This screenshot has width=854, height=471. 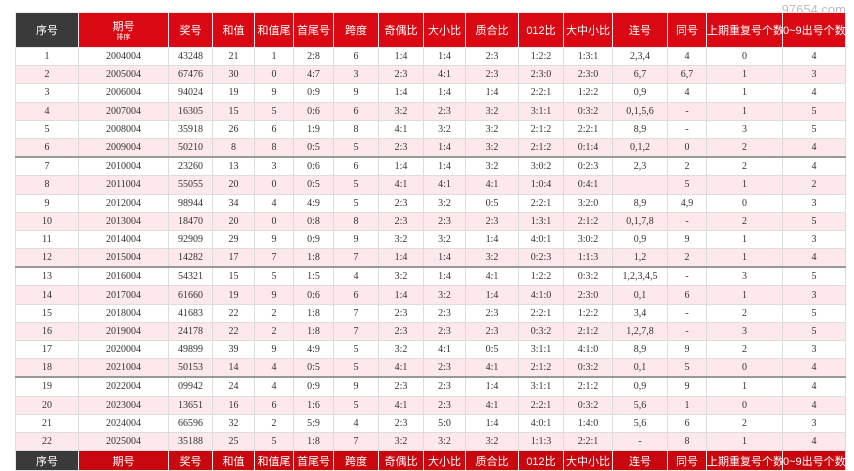 I want to click on column-header: 和值, so click(x=233, y=30).